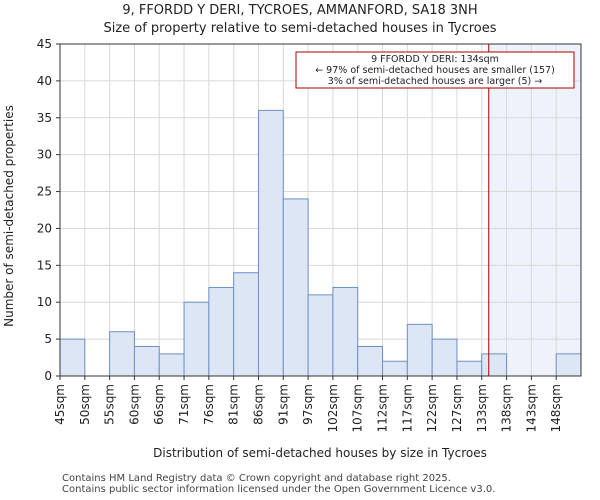 Image resolution: width=600 pixels, height=500 pixels. I want to click on bar-122sqm, so click(444, 357).